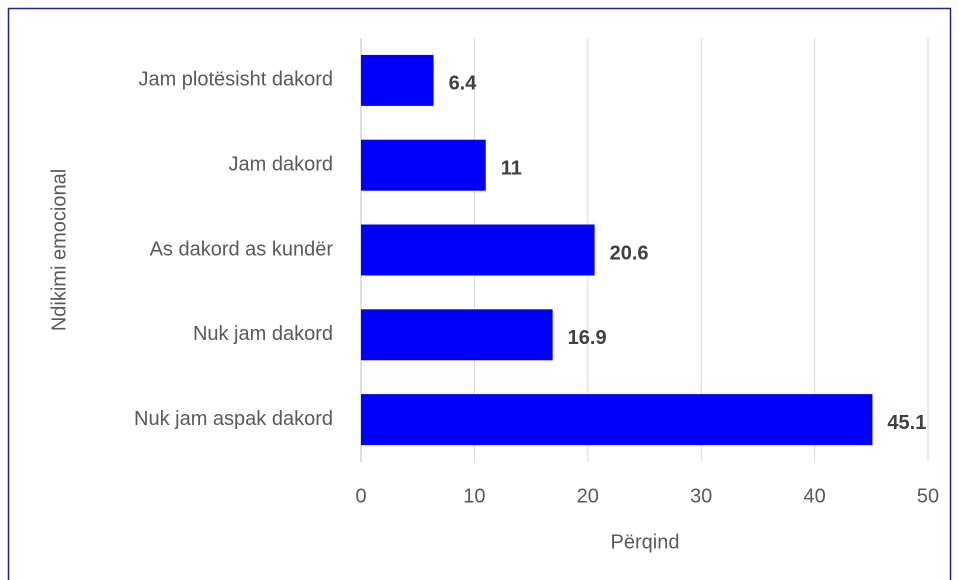 The height and width of the screenshot is (580, 959). What do you see at coordinates (906, 423) in the screenshot?
I see `data-label: 45.1` at bounding box center [906, 423].